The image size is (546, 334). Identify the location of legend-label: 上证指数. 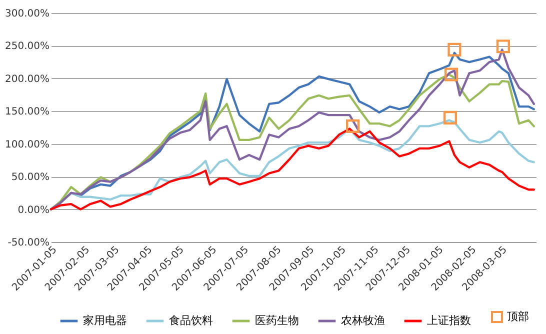
(449, 320).